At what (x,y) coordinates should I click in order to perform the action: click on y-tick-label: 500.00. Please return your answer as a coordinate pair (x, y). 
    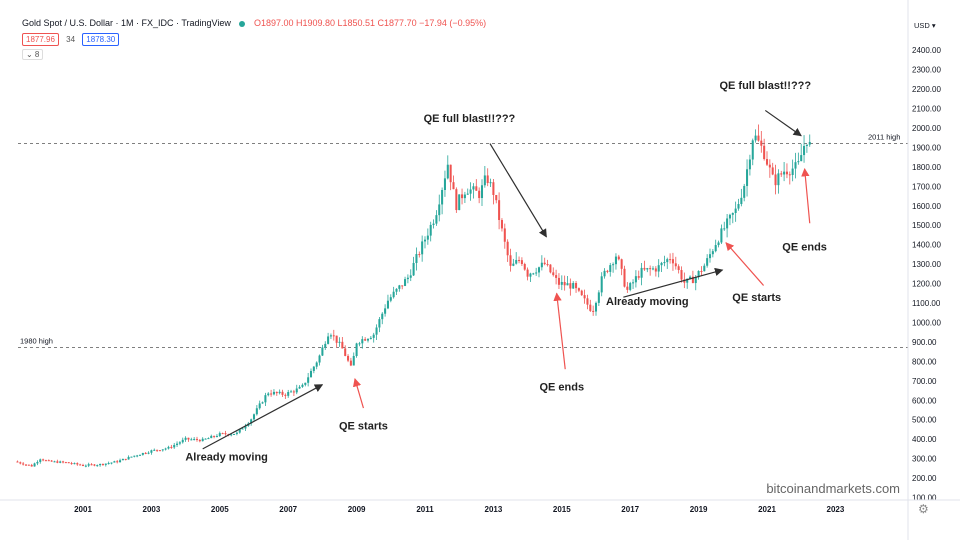
    Looking at the image, I should click on (924, 420).